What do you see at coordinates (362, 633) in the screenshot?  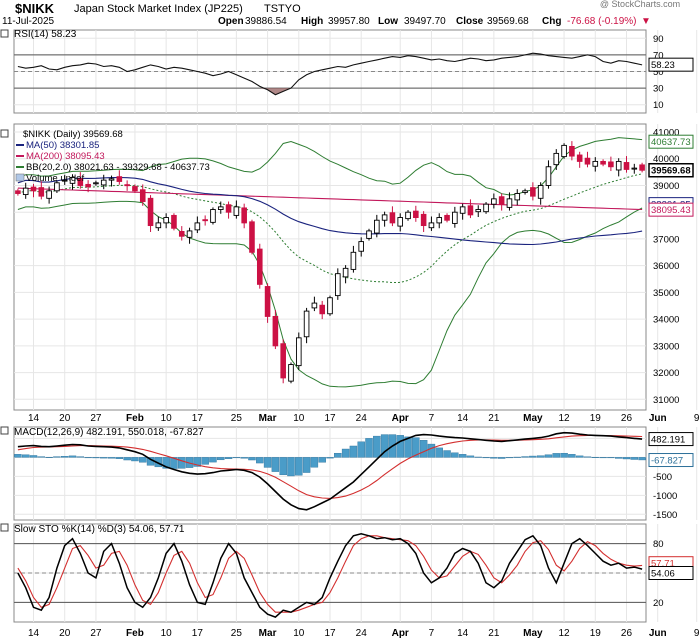 I see `x-tick-label: 24` at bounding box center [362, 633].